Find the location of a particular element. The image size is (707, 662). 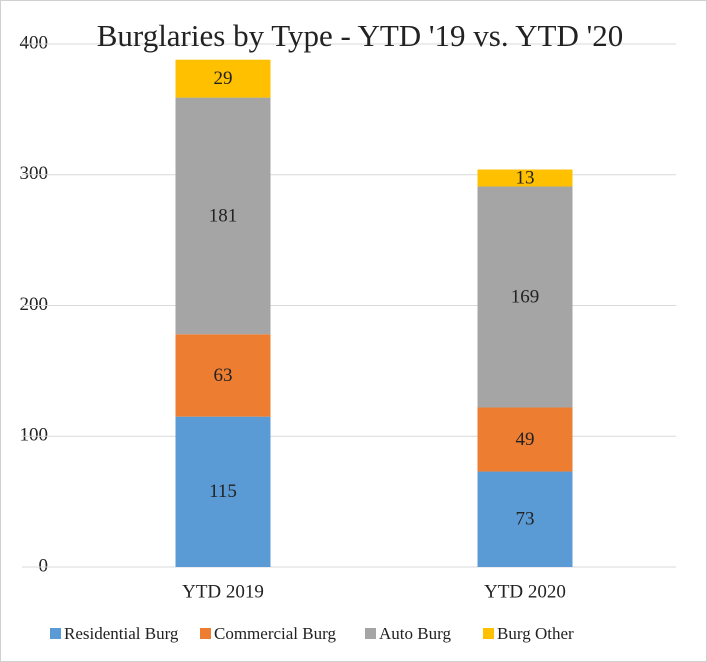

data-label: 115 is located at coordinates (223, 491).